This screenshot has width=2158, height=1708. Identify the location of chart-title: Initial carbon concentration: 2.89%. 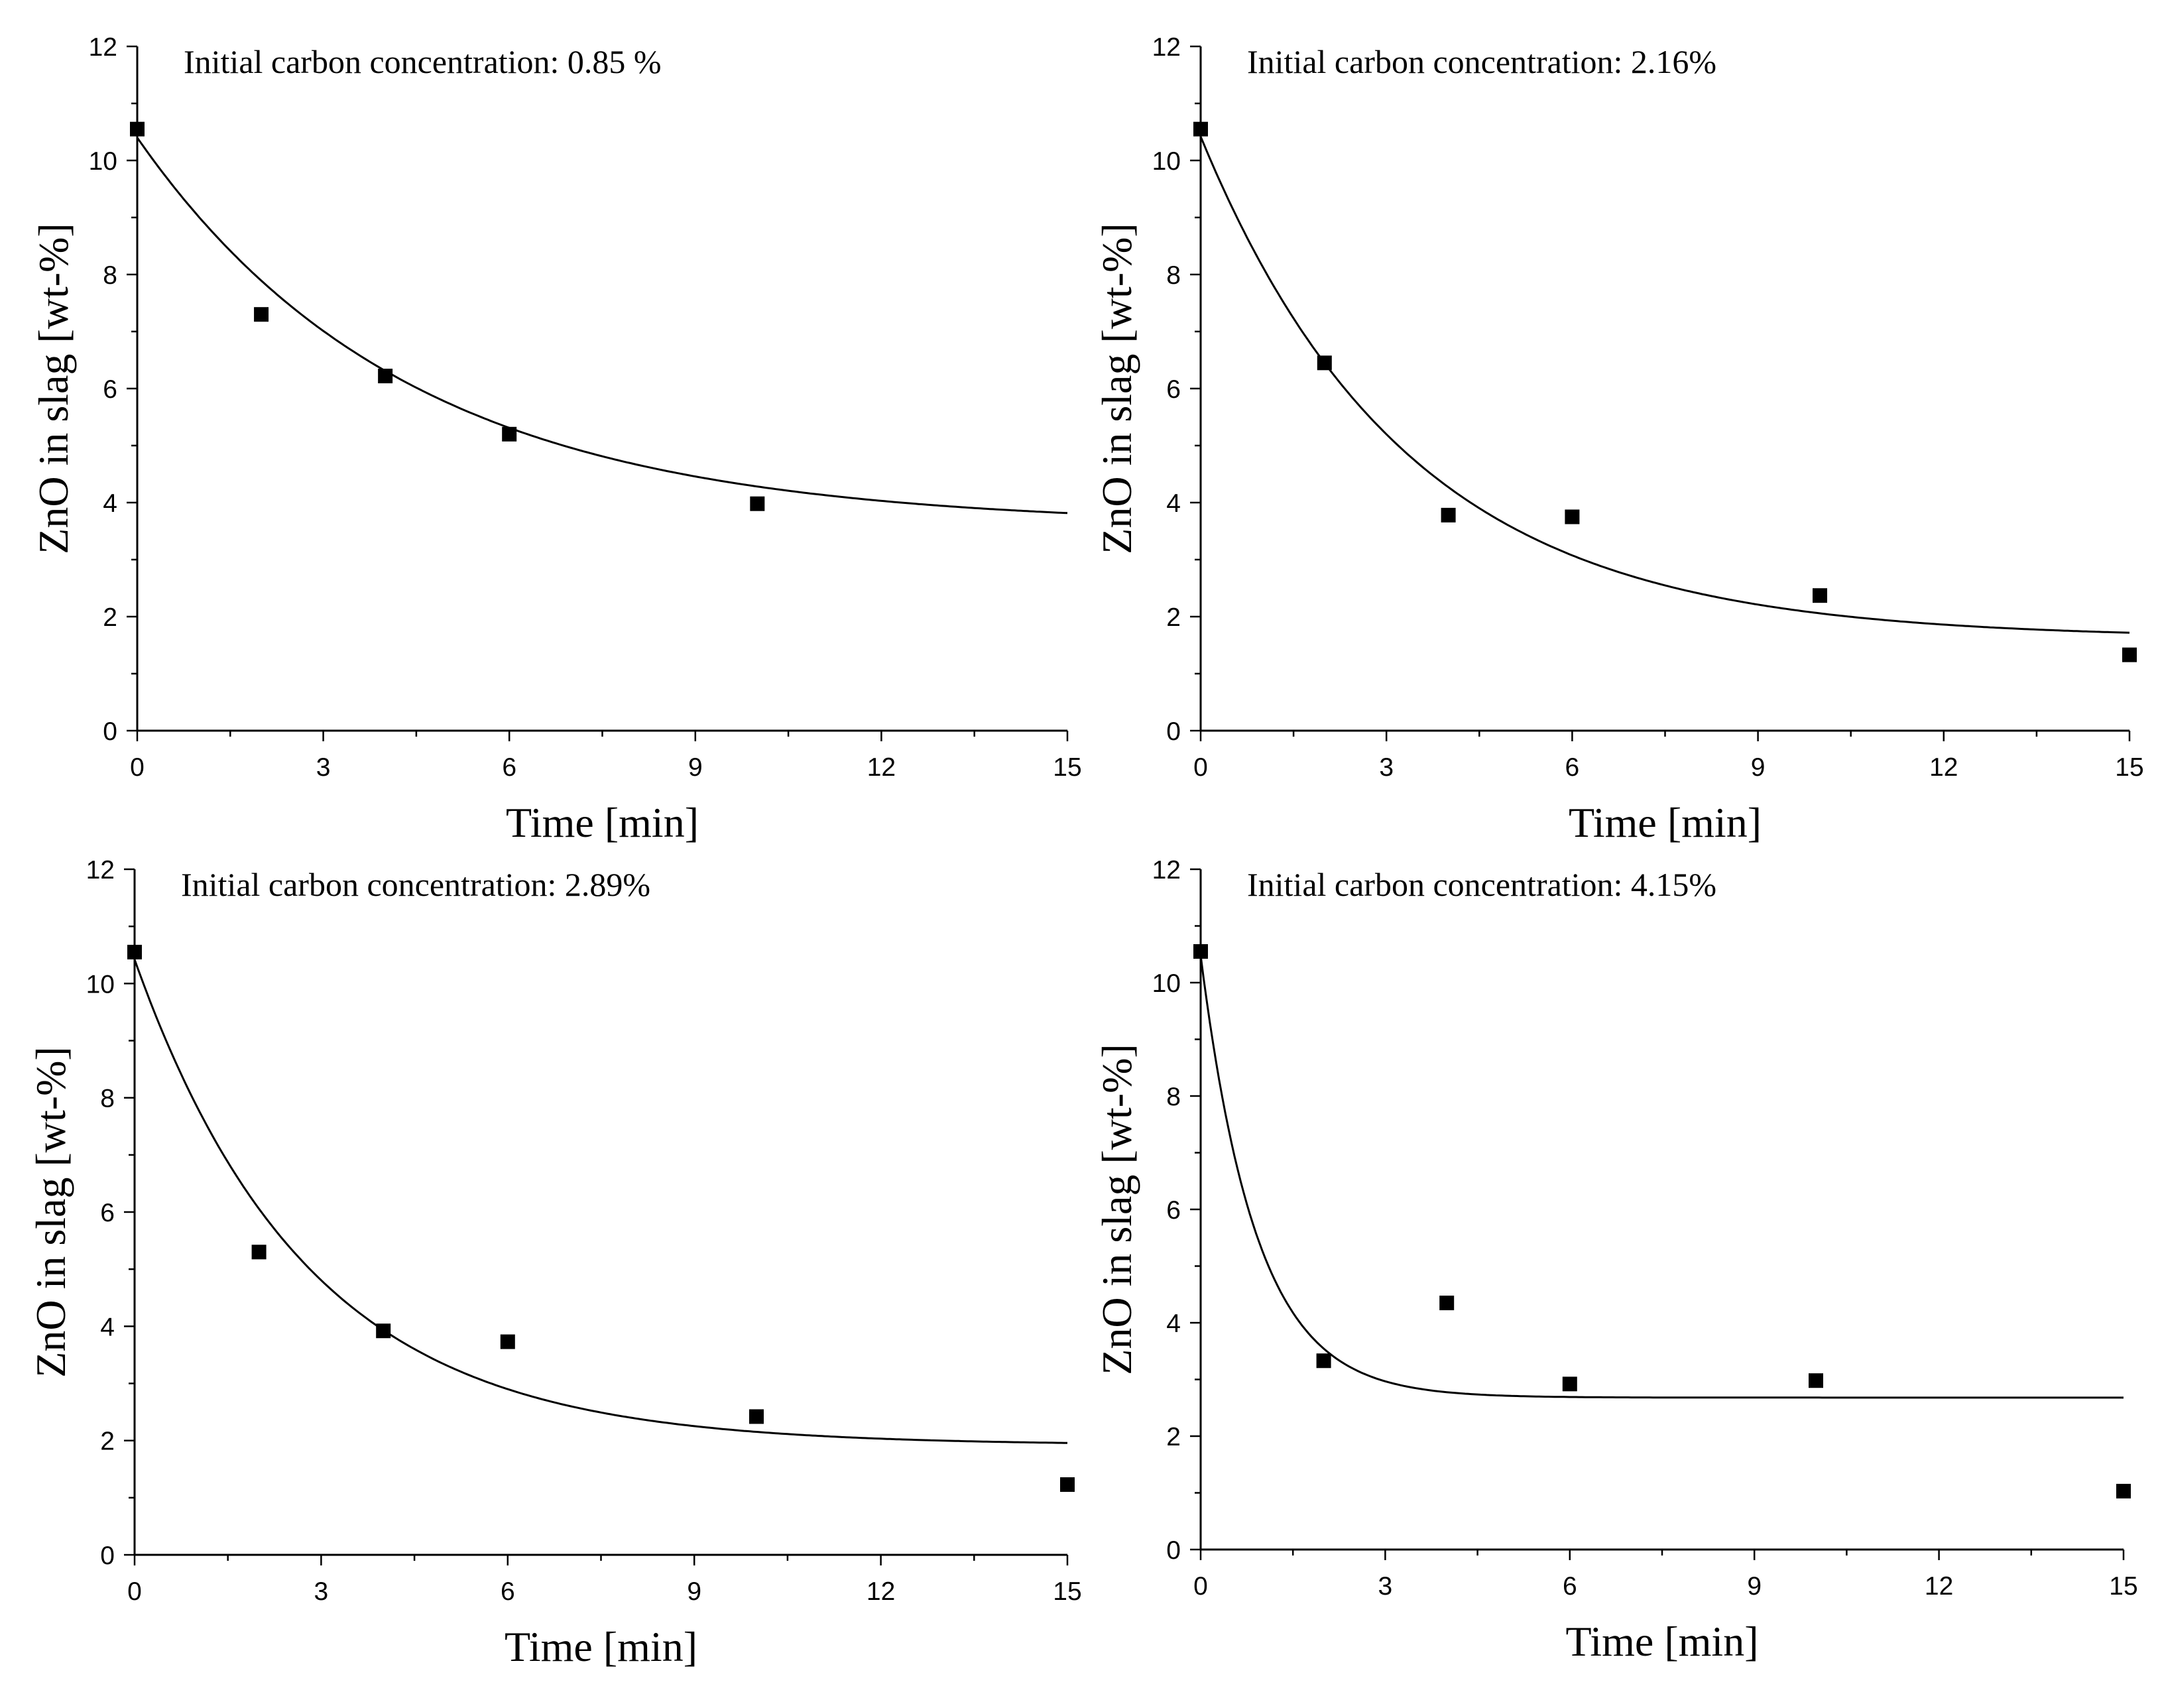
(415, 884).